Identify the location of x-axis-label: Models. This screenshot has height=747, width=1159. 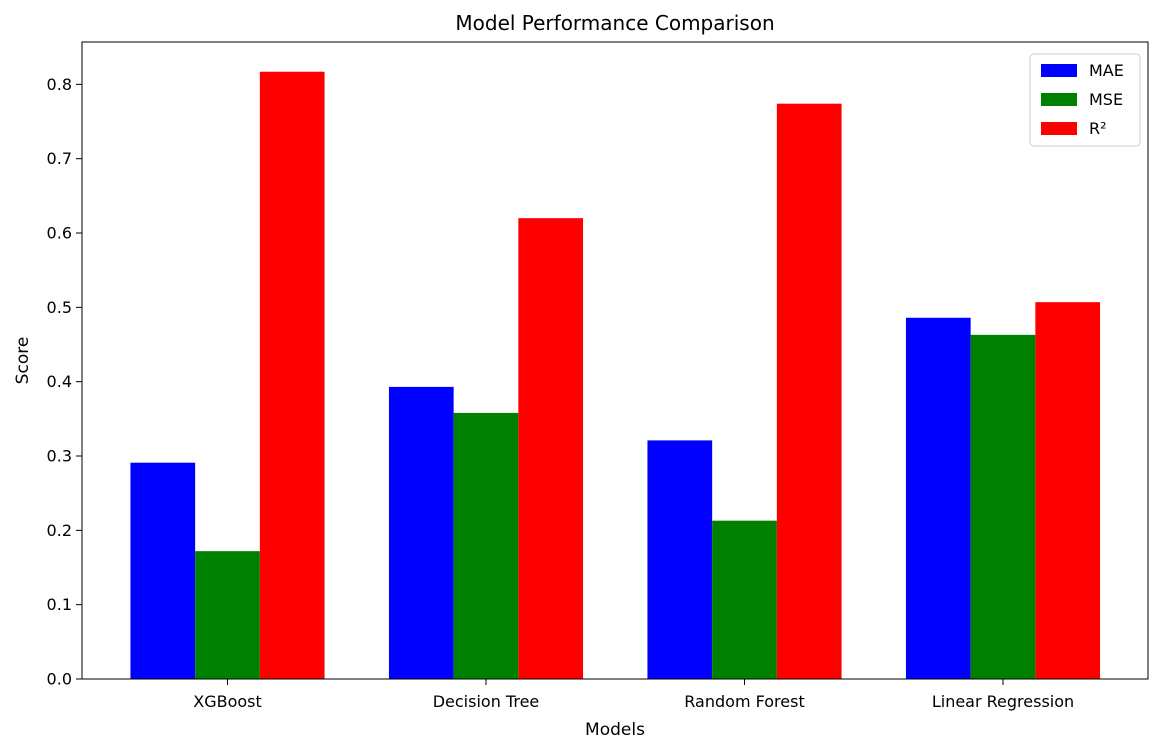
(615, 730).